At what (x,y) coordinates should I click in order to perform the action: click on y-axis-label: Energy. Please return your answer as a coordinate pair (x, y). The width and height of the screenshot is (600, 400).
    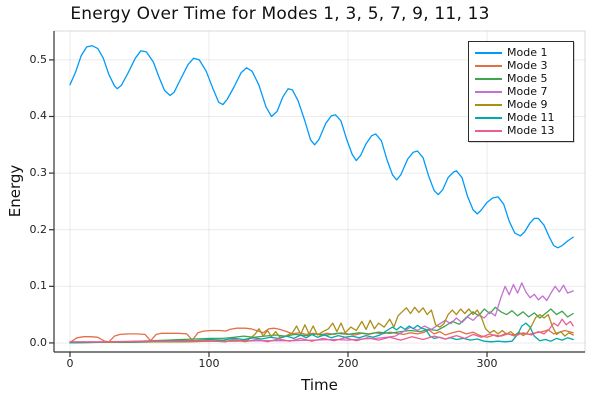
    Looking at the image, I should click on (15, 191).